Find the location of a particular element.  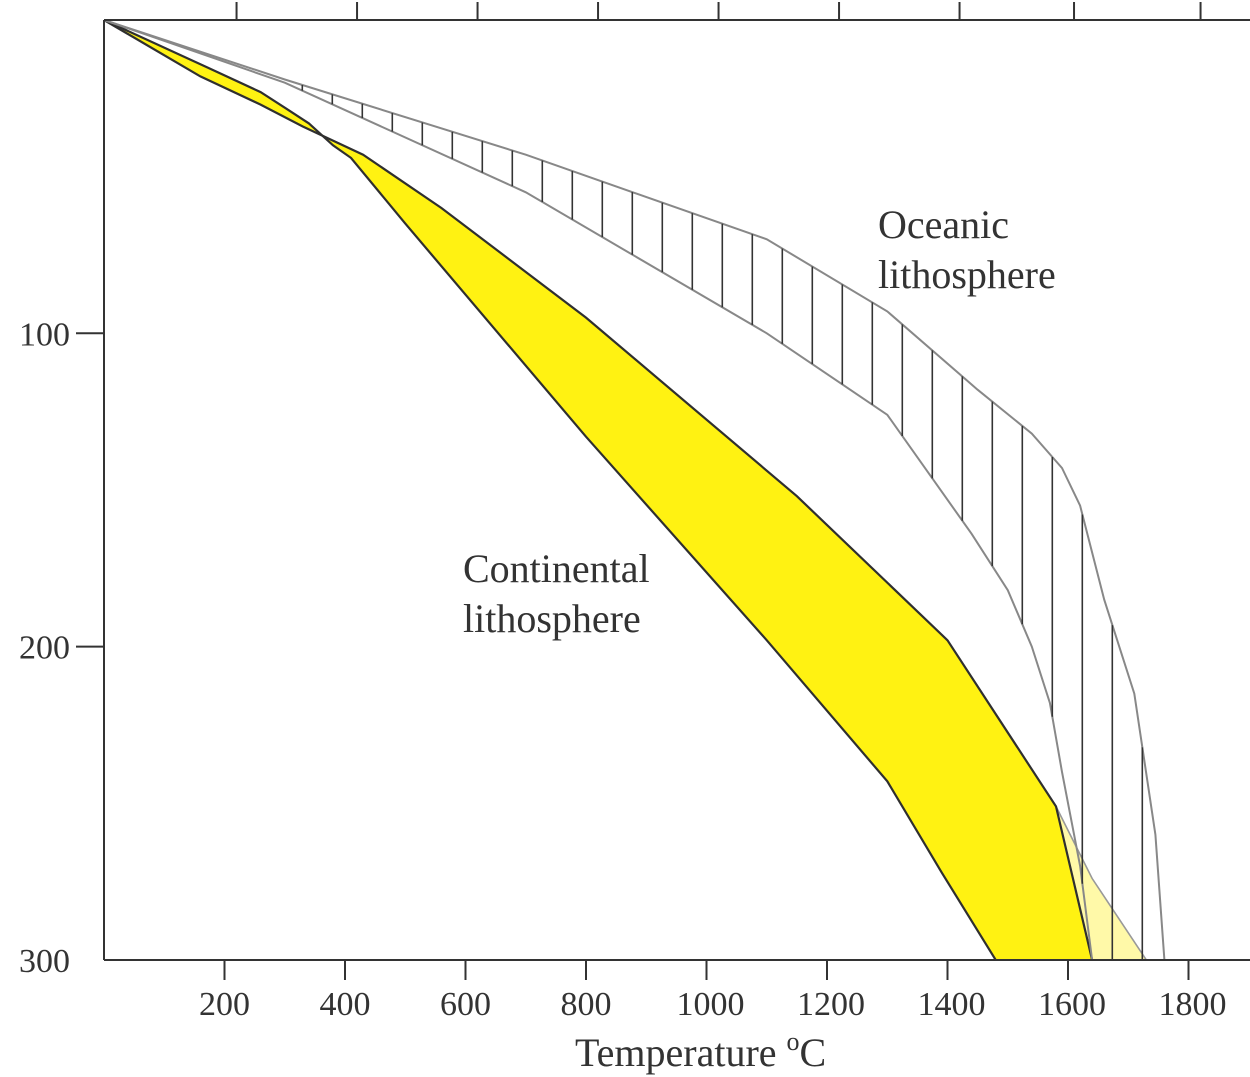

x-axis-unit: C is located at coordinates (813, 1052).